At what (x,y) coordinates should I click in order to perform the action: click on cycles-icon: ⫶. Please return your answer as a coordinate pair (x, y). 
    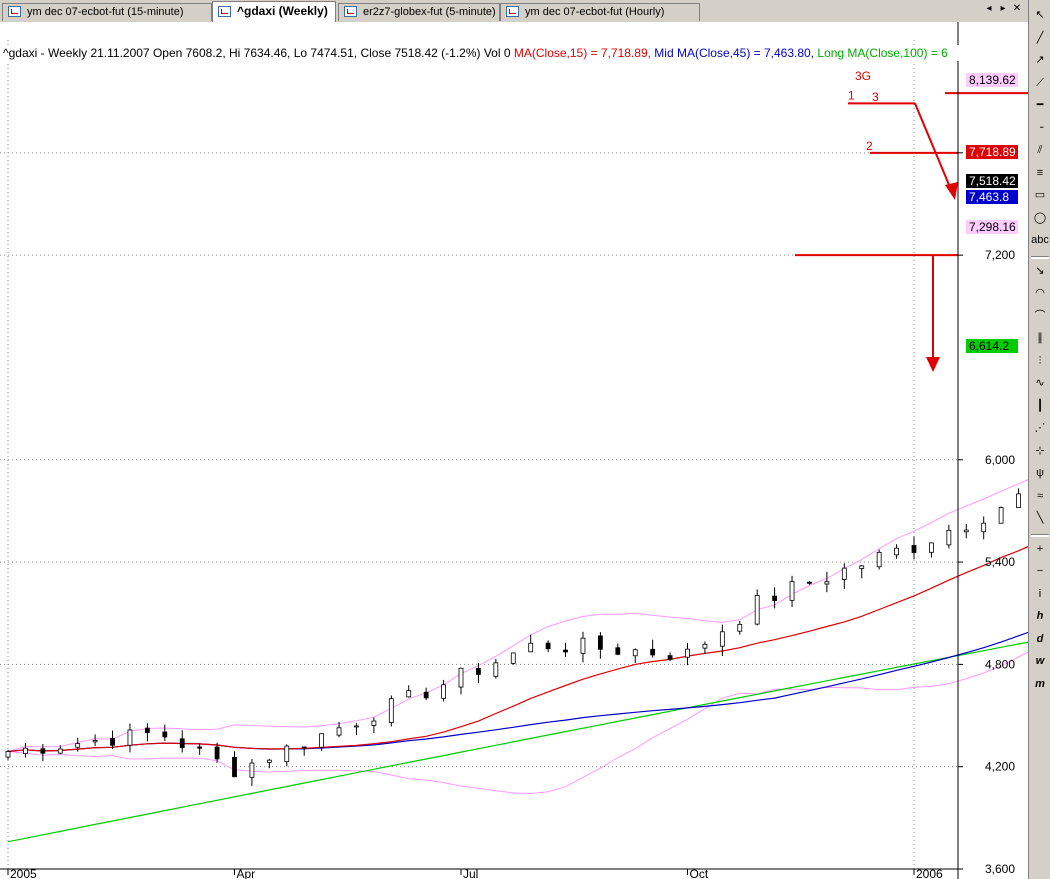
    Looking at the image, I should click on (1040, 360).